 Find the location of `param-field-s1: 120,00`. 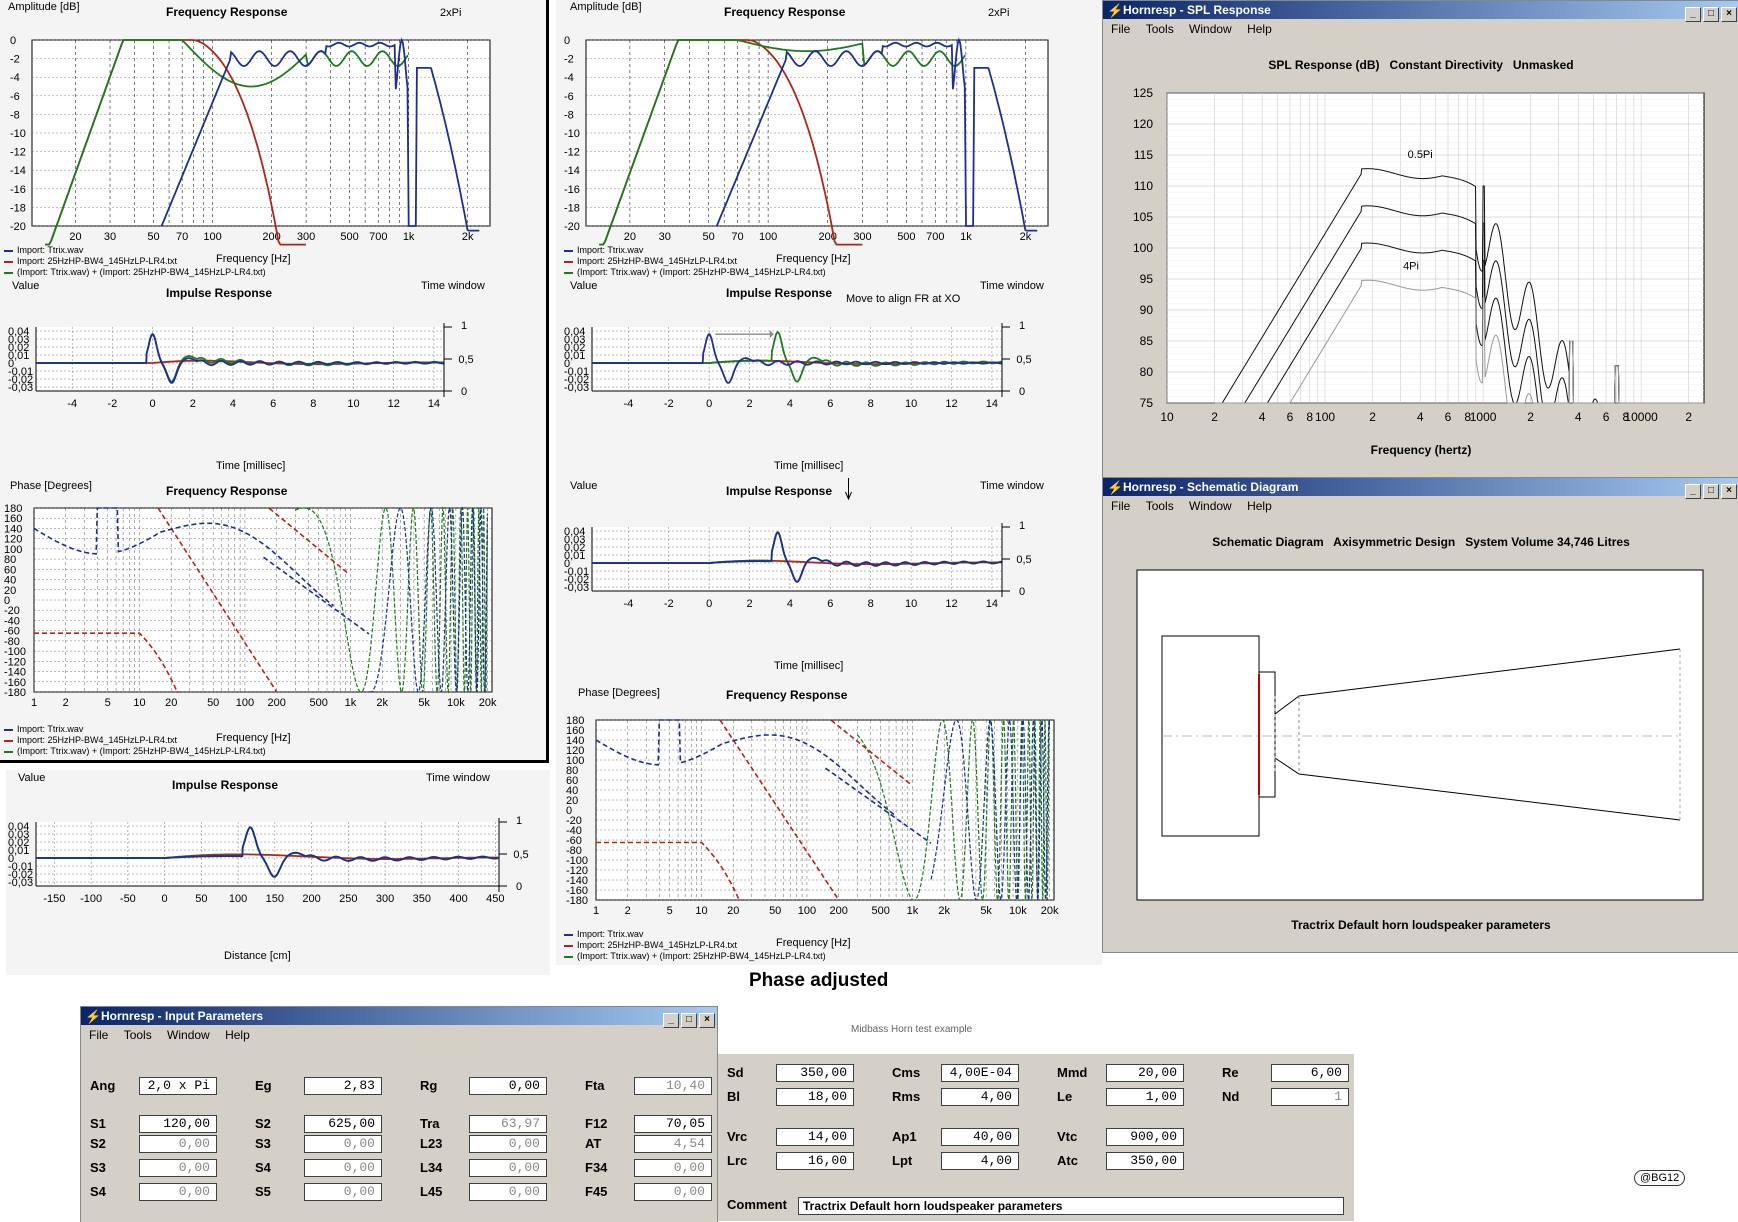

param-field-s1: 120,00 is located at coordinates (178, 1124).